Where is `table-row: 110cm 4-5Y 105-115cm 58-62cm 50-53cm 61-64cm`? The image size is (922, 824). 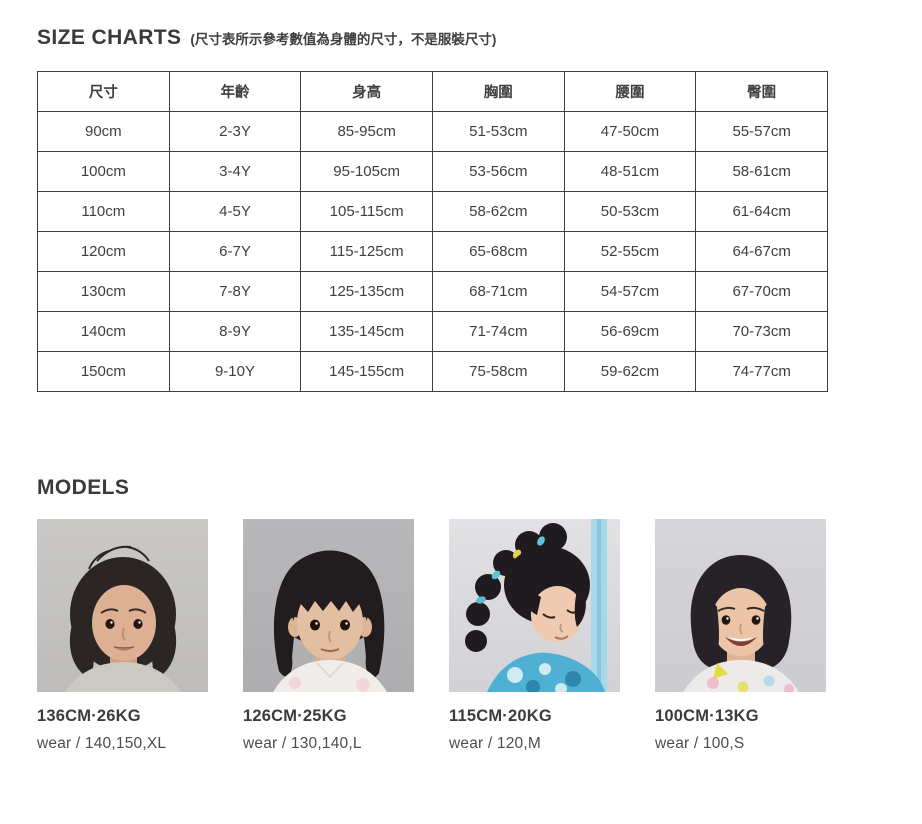 table-row: 110cm 4-5Y 105-115cm 58-62cm 50-53cm 61-64cm is located at coordinates (432, 211).